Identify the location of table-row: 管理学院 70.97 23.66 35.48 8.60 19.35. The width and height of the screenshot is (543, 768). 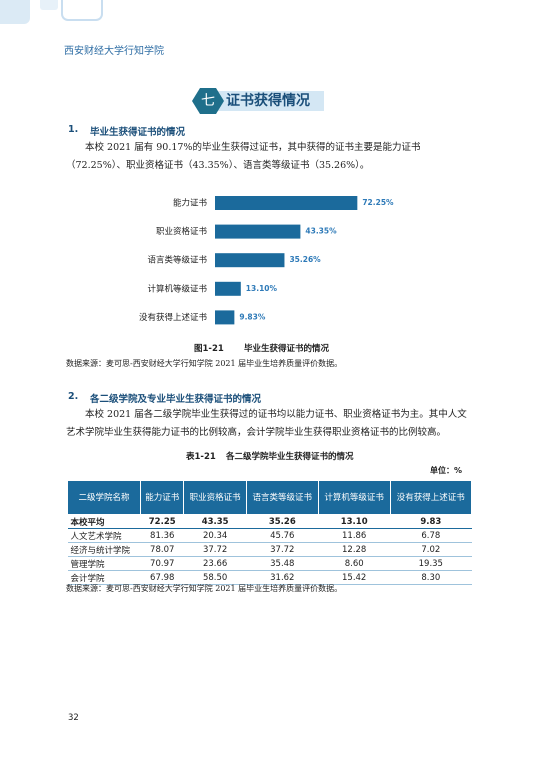
(269, 563).